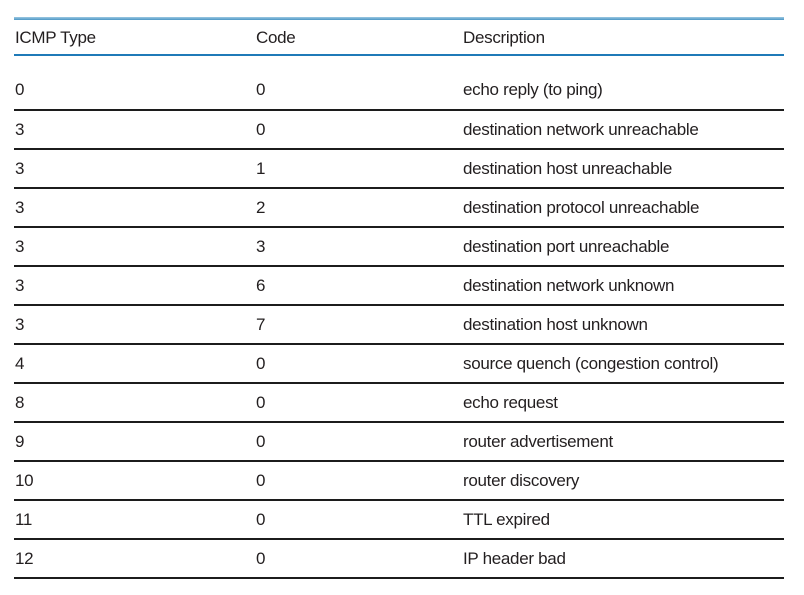 The height and width of the screenshot is (595, 804). I want to click on cell-icmp-type: 11, so click(24, 519).